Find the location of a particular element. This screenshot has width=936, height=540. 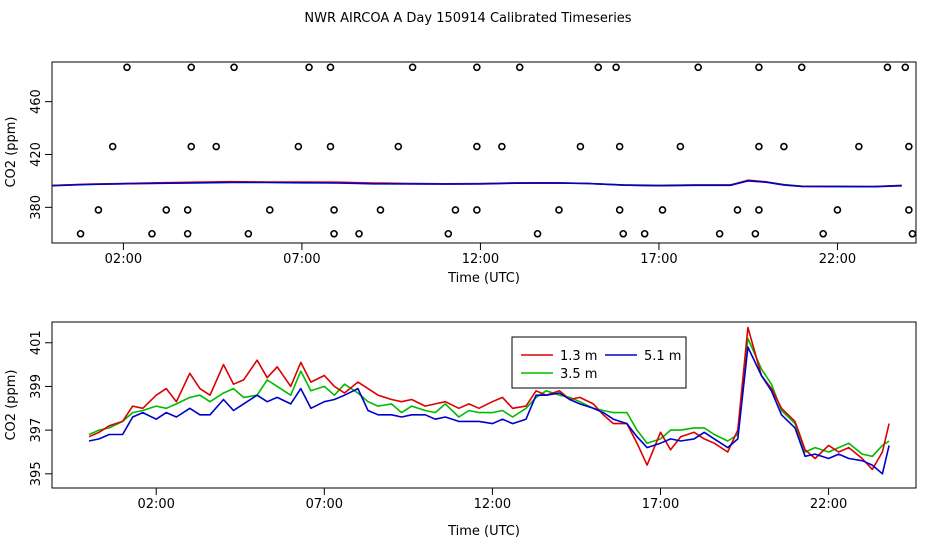

top-x-axis: 02:00 07:00 12:00 17:00 22:00 is located at coordinates (480, 255).